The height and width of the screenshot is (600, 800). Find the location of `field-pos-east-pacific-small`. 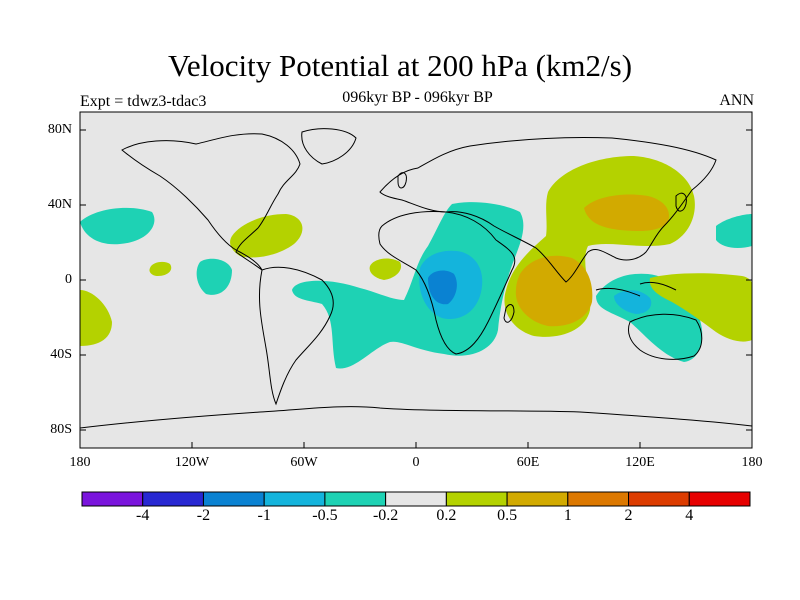

field-pos-east-pacific-small is located at coordinates (160, 268).